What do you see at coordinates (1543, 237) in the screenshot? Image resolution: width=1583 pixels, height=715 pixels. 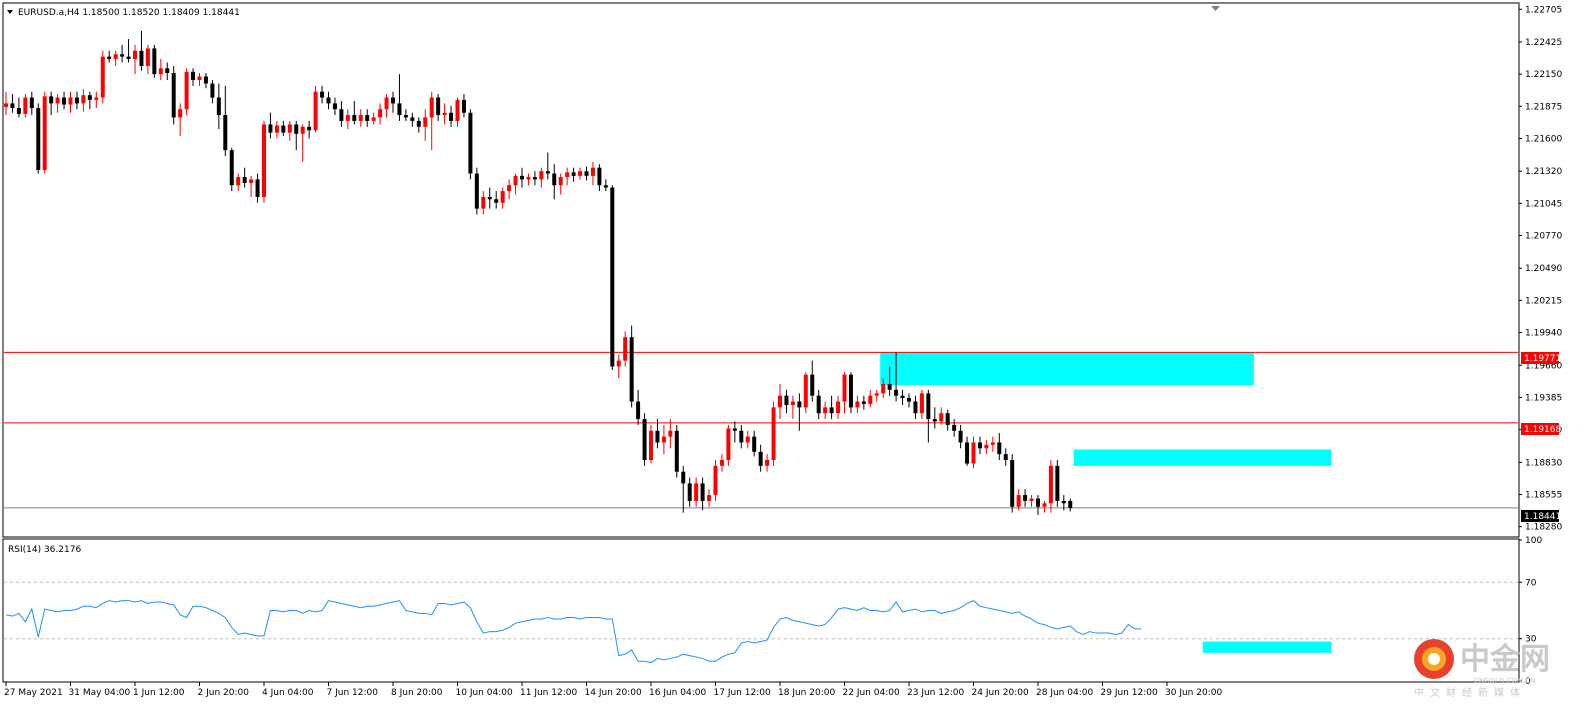 I see `price-tick-label: 1.20770` at bounding box center [1543, 237].